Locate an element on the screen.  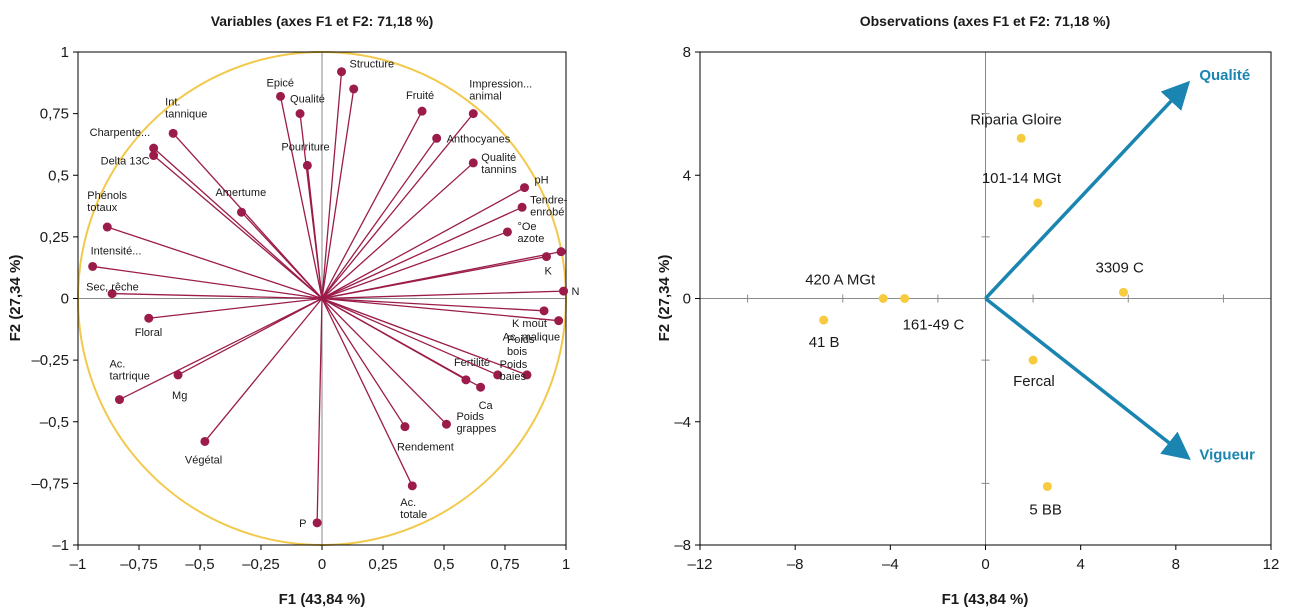
observation-label-3309-c: 3309 C is located at coordinates (1119, 267).